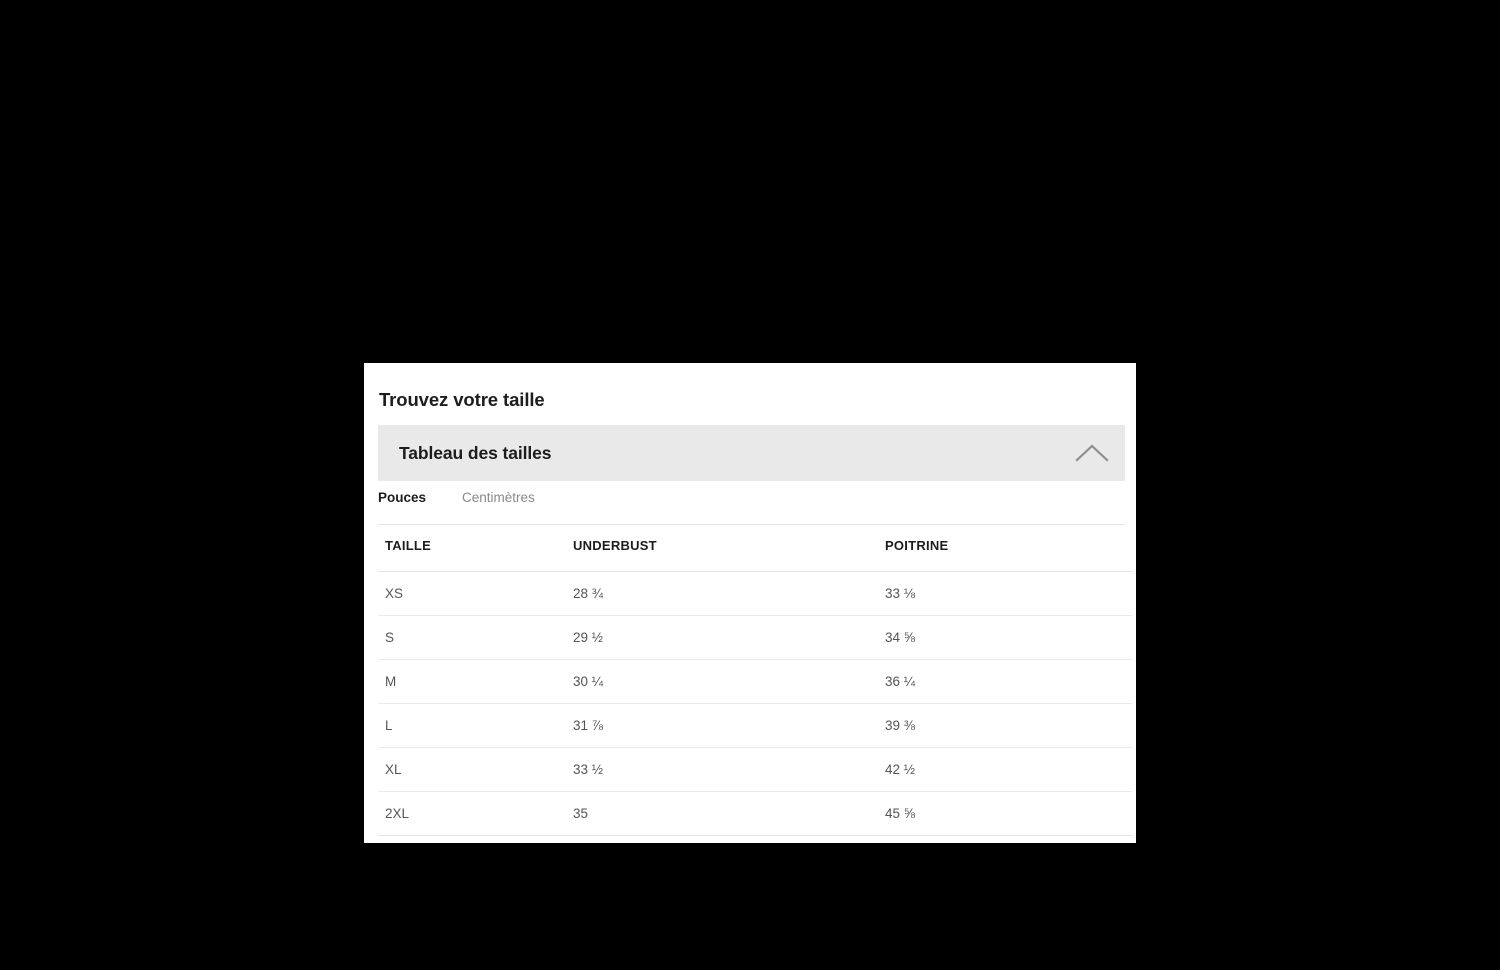 This screenshot has height=970, width=1500. Describe the element at coordinates (729, 725) in the screenshot. I see `cell-underbust: 31 ⅞` at that location.